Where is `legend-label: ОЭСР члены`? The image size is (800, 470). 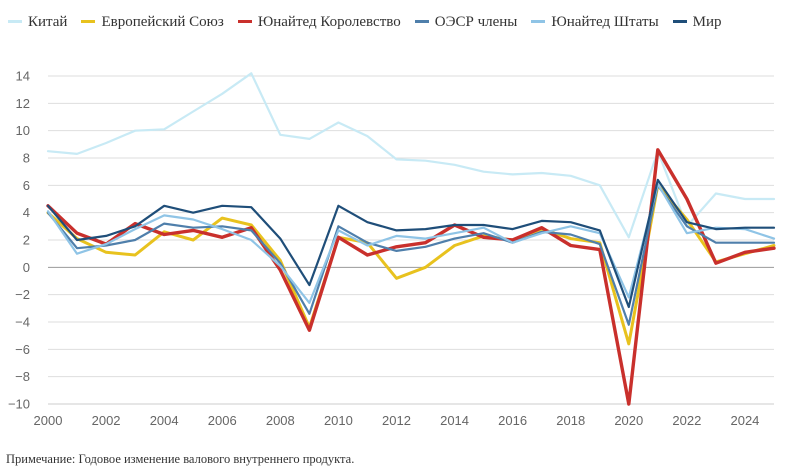 legend-label: ОЭСР члены is located at coordinates (476, 21).